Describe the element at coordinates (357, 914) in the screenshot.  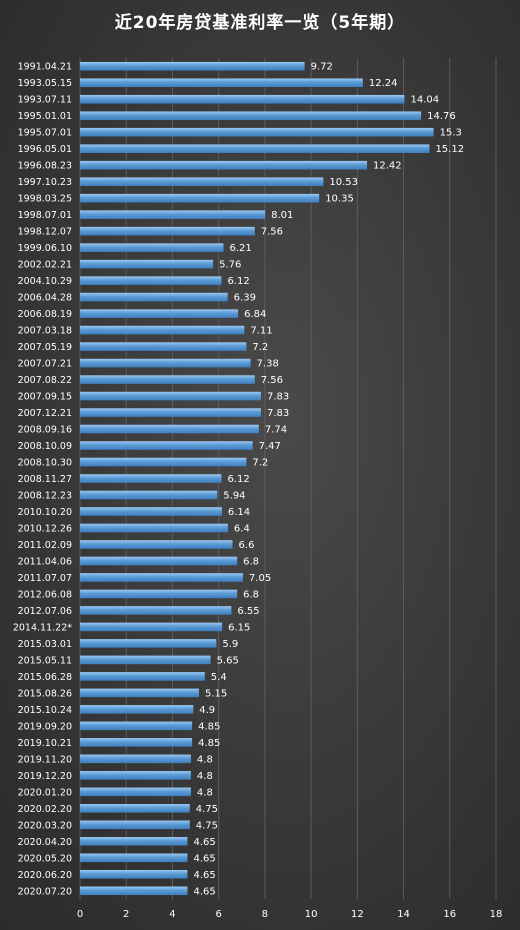
I see `x-tick-label: 12` at that location.